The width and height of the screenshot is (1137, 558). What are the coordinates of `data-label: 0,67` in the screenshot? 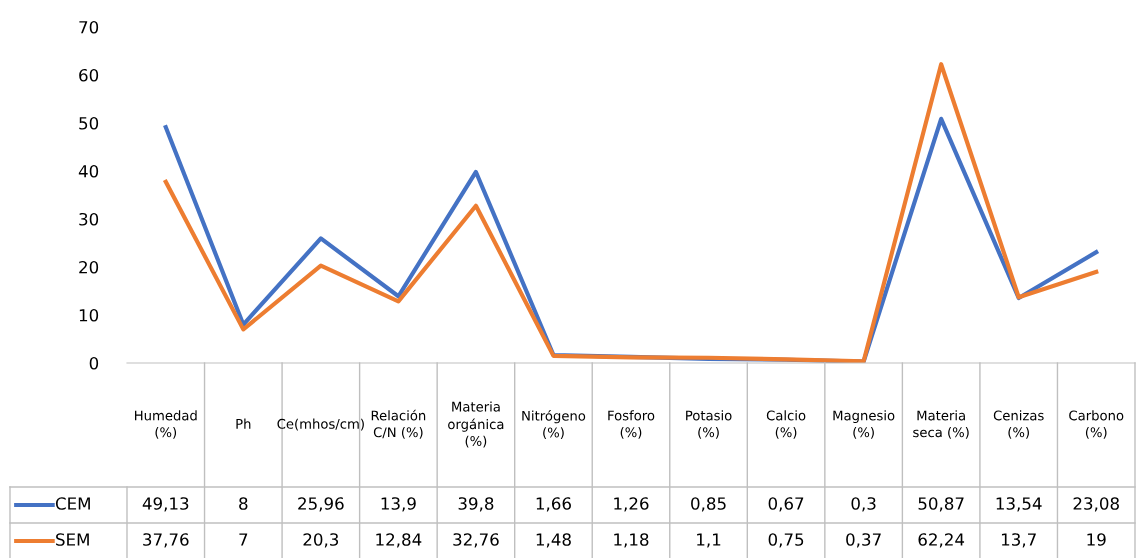 It's located at (786, 504).